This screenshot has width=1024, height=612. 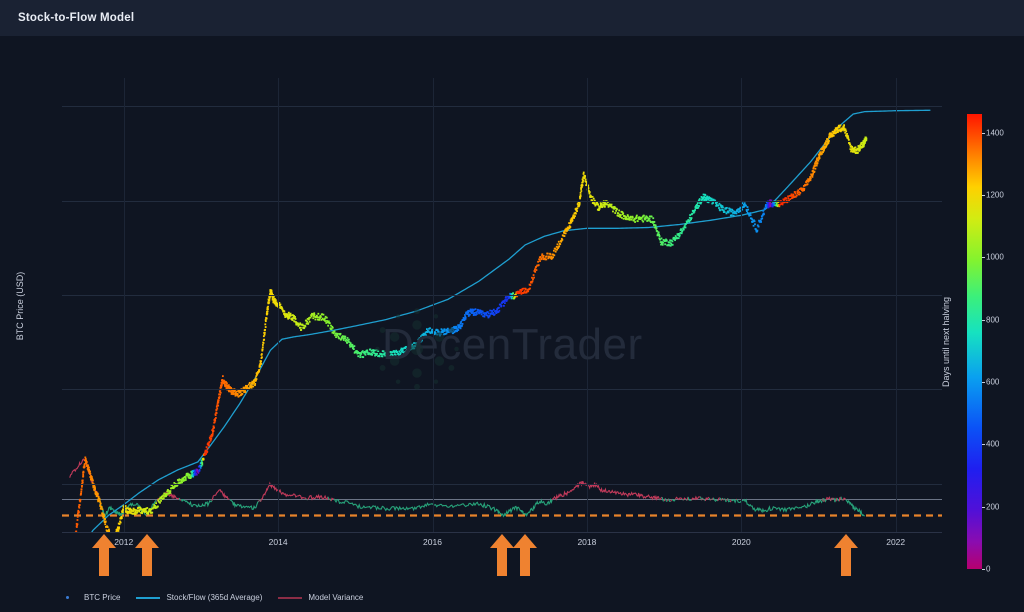 I want to click on legend-item: Model Variance, so click(x=320, y=597).